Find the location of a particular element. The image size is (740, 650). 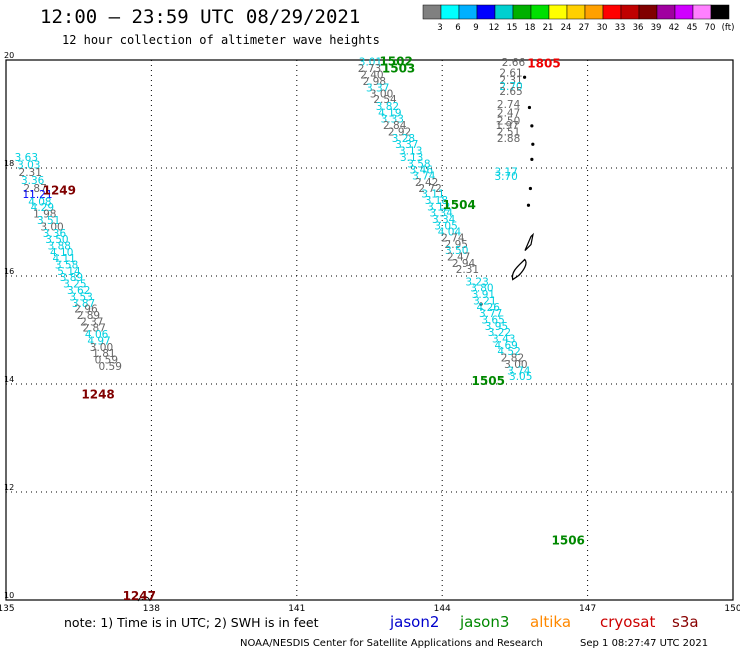

wave-height-value: 3.91 is located at coordinates (483, 295).